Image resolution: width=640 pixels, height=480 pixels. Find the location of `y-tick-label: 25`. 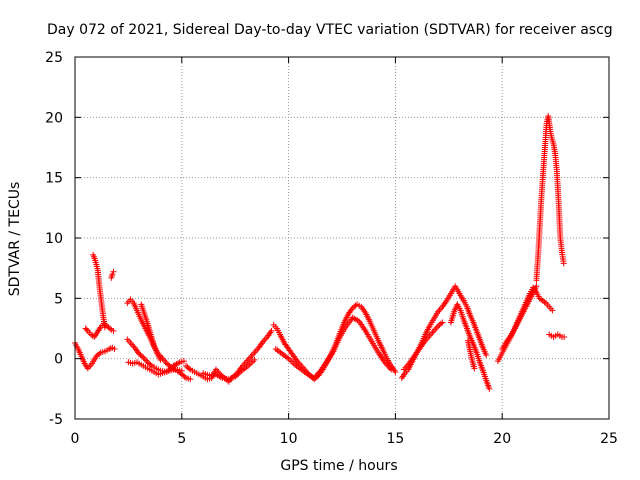

y-tick-label: 25 is located at coordinates (54, 58).